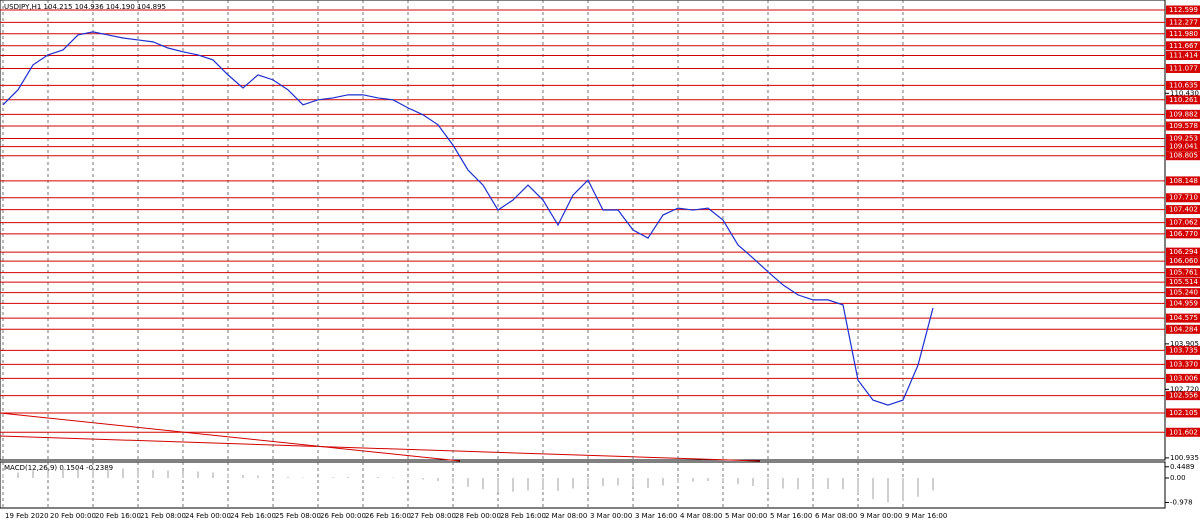  I want to click on x-tick-label: 24 Feb 16:00, so click(253, 516).